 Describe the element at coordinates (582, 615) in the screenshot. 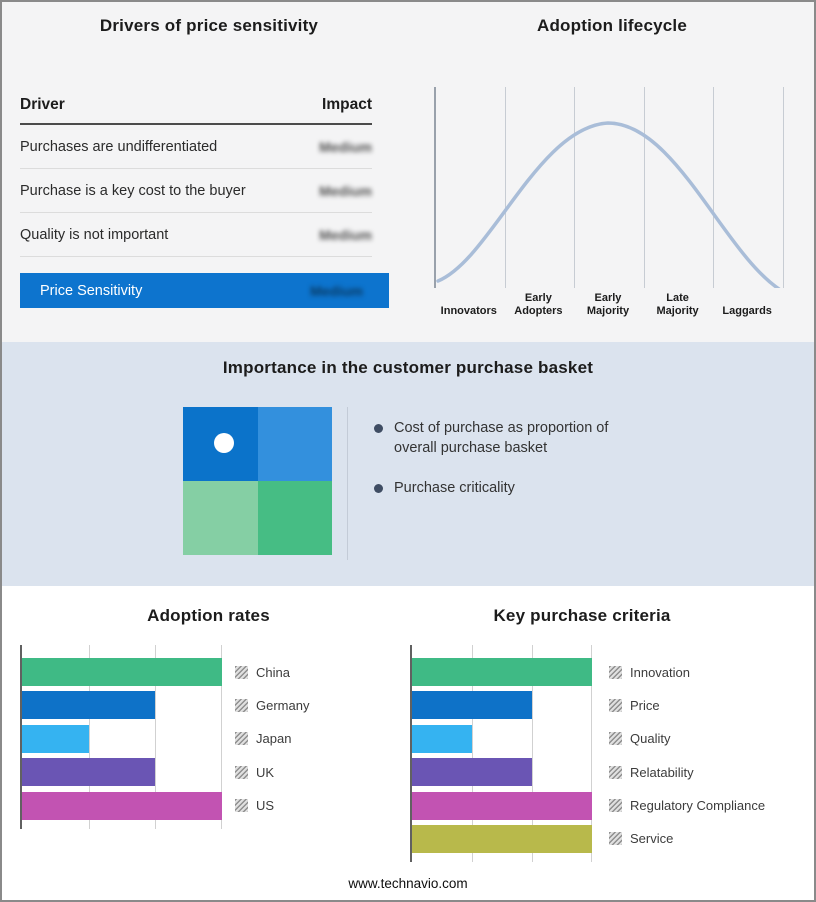

I see `key-purchase-criteria-title: Key purchase criteria` at that location.